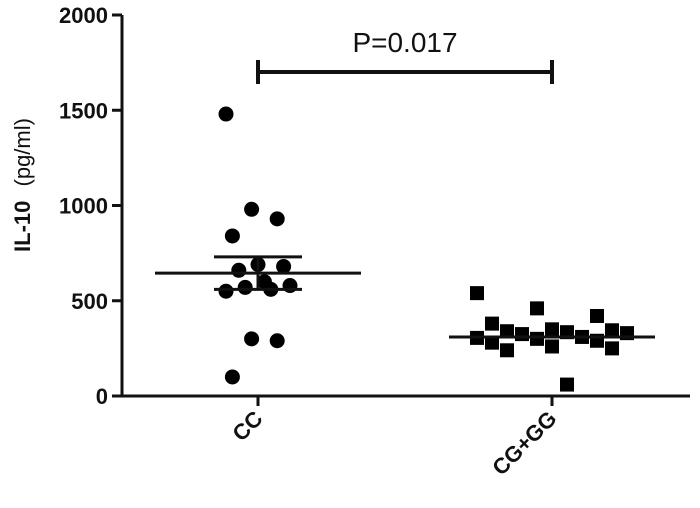 This screenshot has width=700, height=508. Describe the element at coordinates (405, 297) in the screenshot. I see `summary-lines` at that location.